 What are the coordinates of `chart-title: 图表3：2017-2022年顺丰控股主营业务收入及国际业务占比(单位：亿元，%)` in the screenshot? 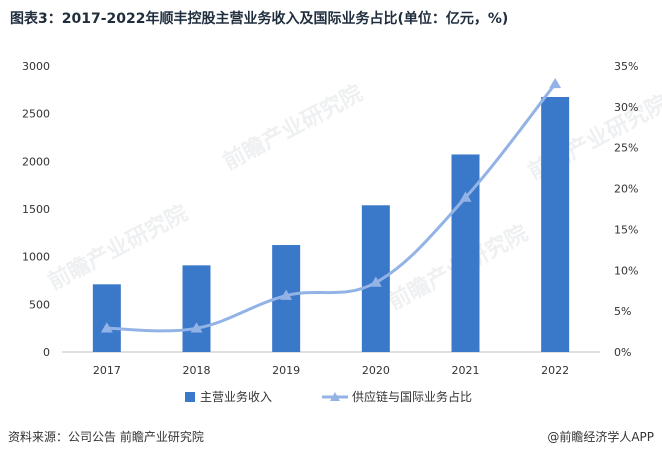 It's located at (259, 19).